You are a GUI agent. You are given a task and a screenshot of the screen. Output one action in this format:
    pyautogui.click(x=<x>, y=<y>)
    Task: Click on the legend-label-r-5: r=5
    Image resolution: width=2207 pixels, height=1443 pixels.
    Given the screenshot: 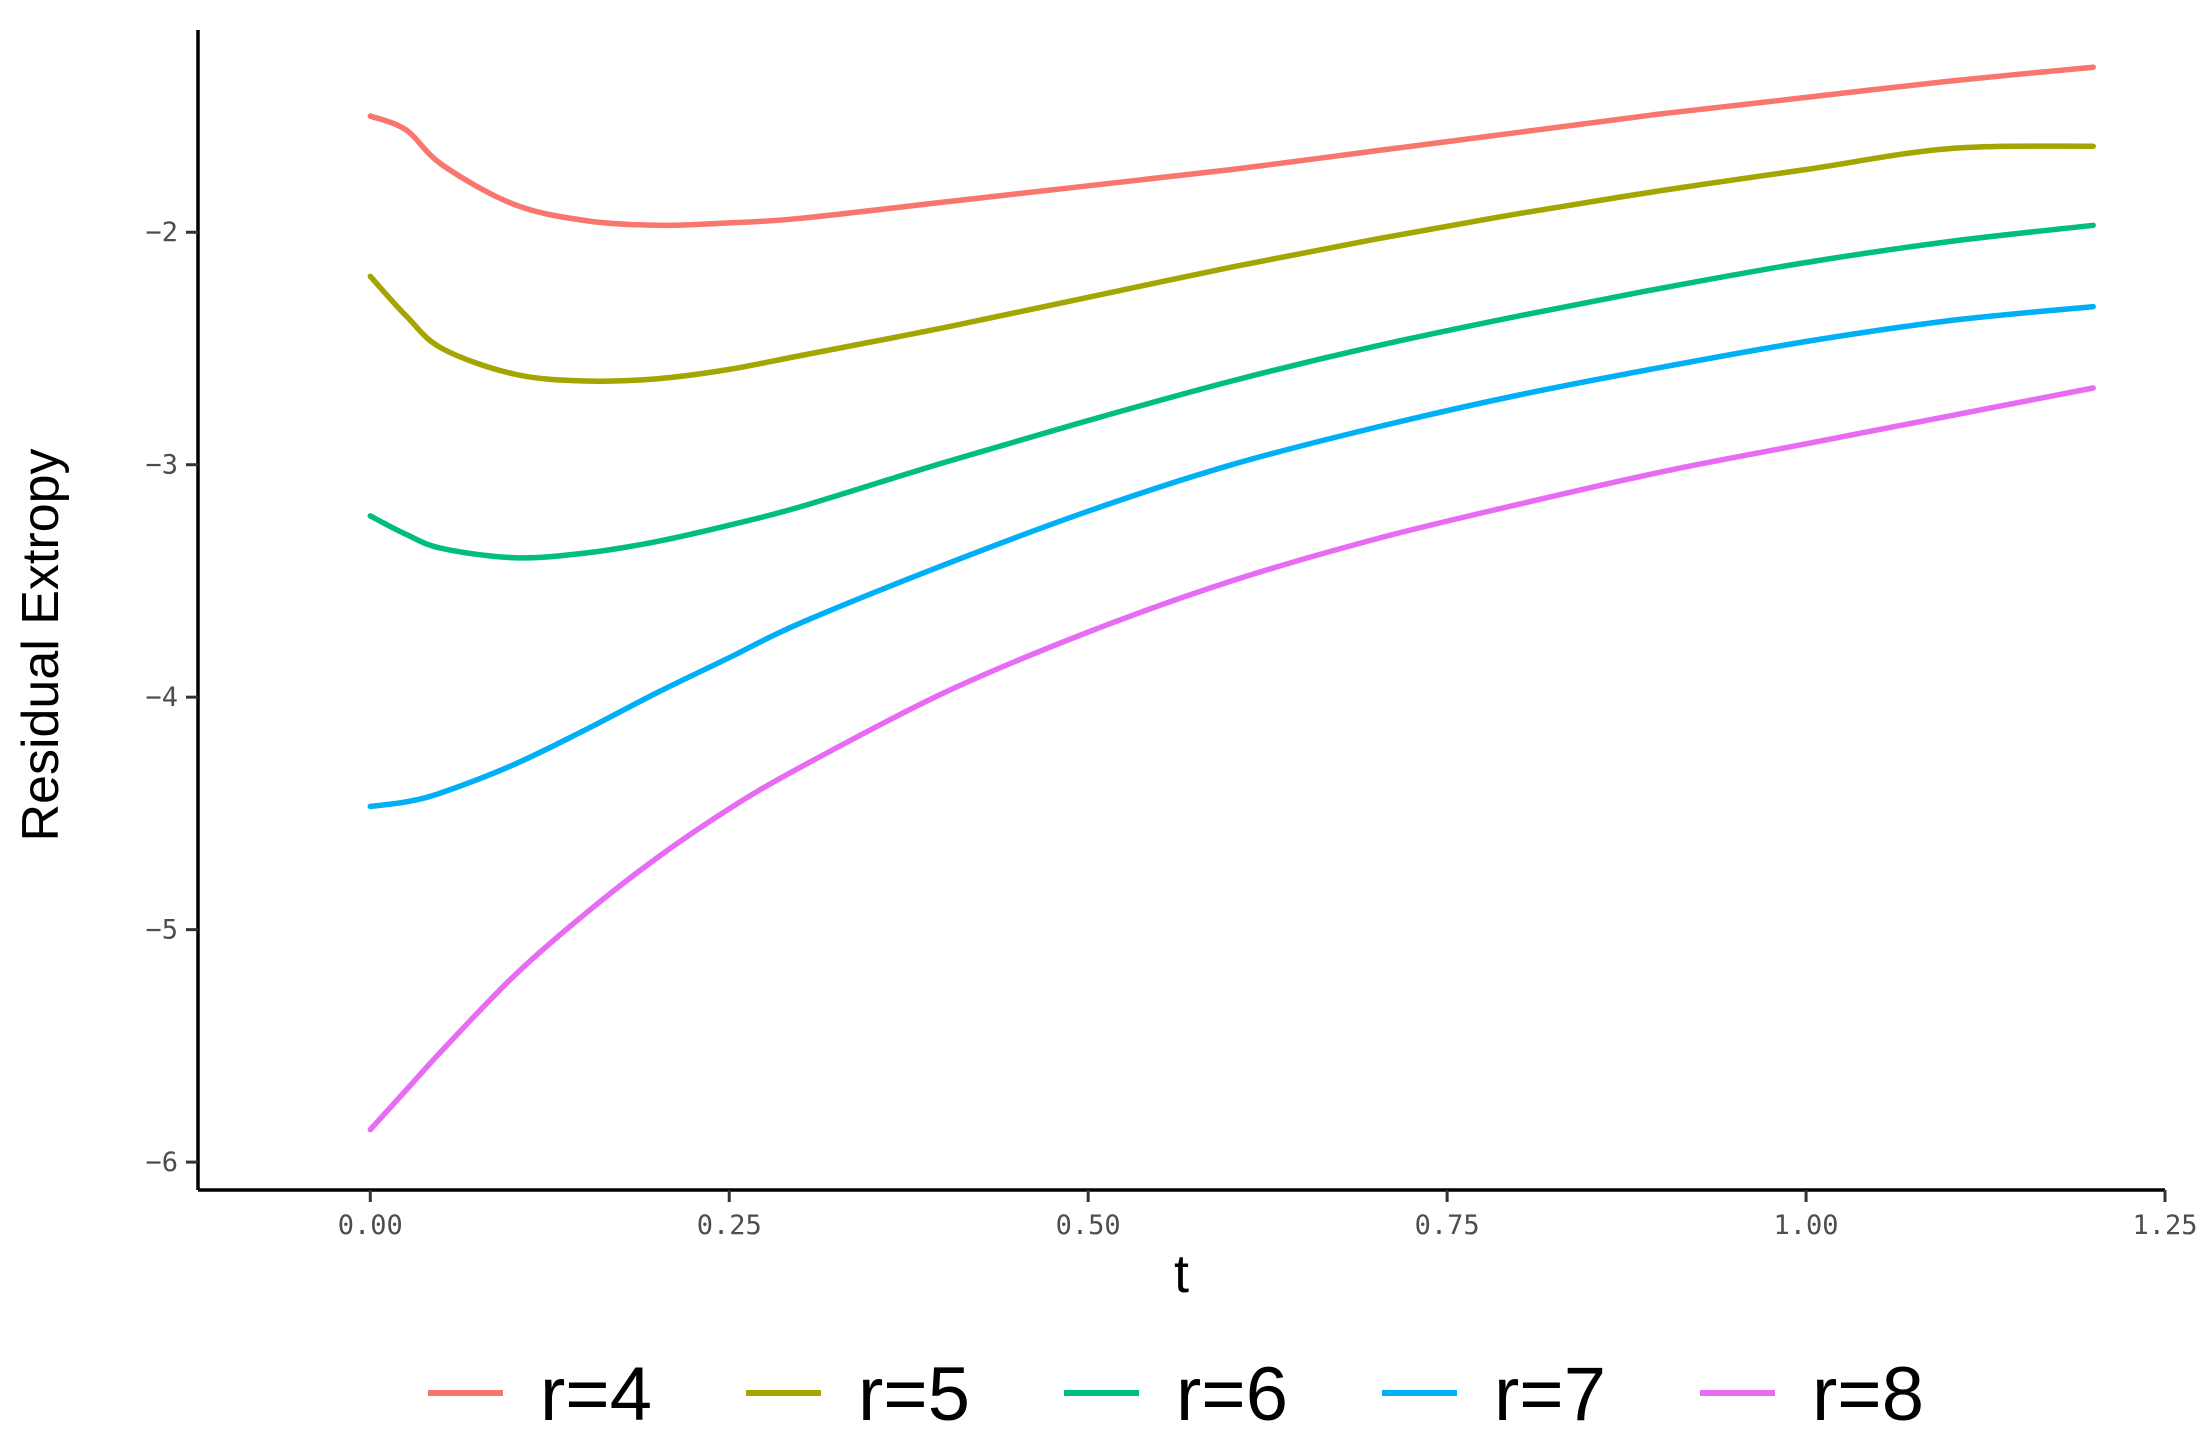 What is the action you would take?
    pyautogui.click(x=914, y=1394)
    